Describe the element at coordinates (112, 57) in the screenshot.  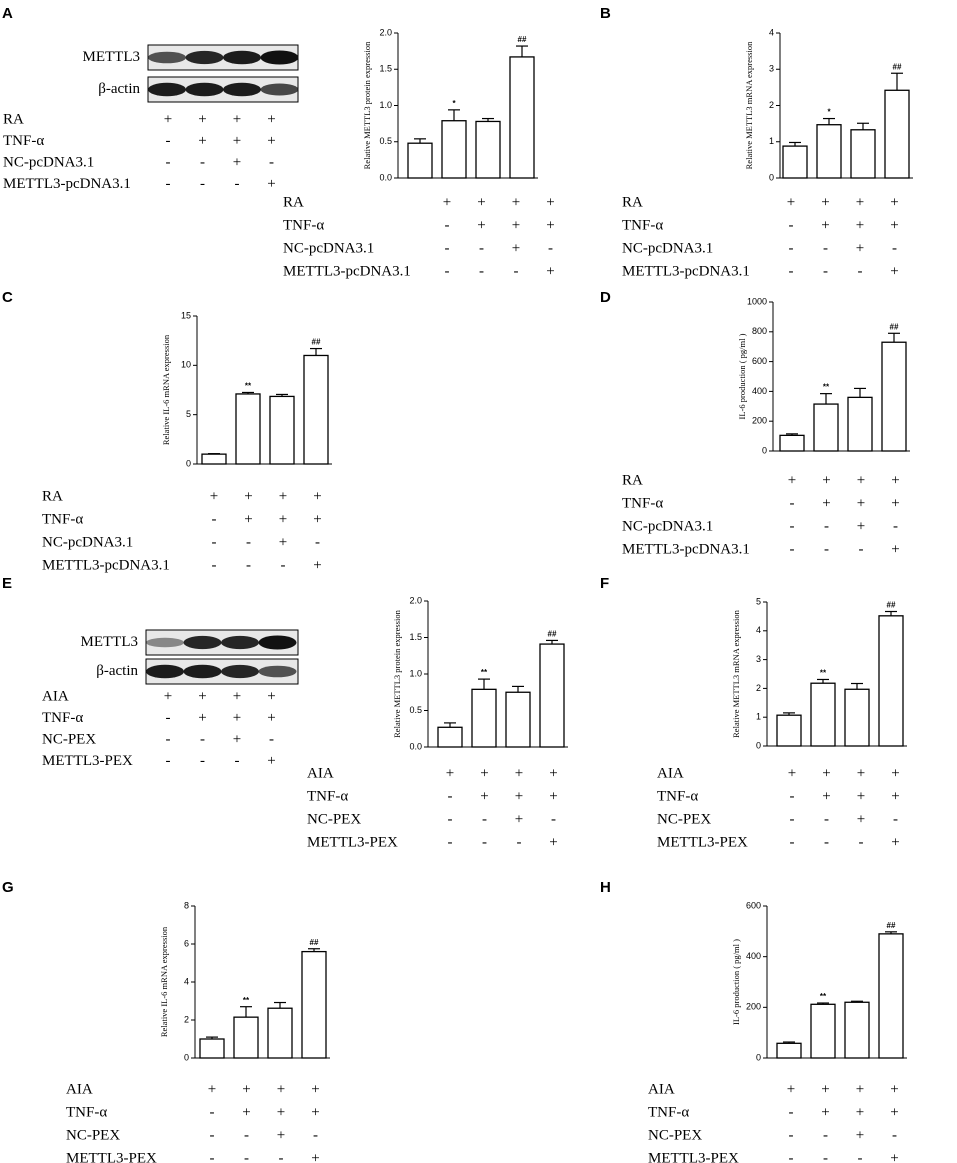
I see `band-label: METTL3` at that location.